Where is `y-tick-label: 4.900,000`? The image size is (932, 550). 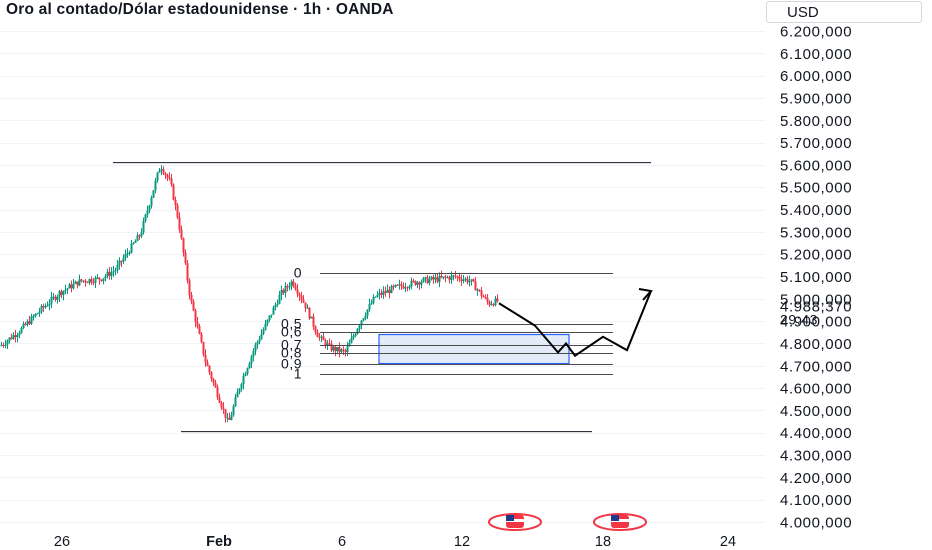
y-tick-label: 4.900,000 is located at coordinates (816, 322).